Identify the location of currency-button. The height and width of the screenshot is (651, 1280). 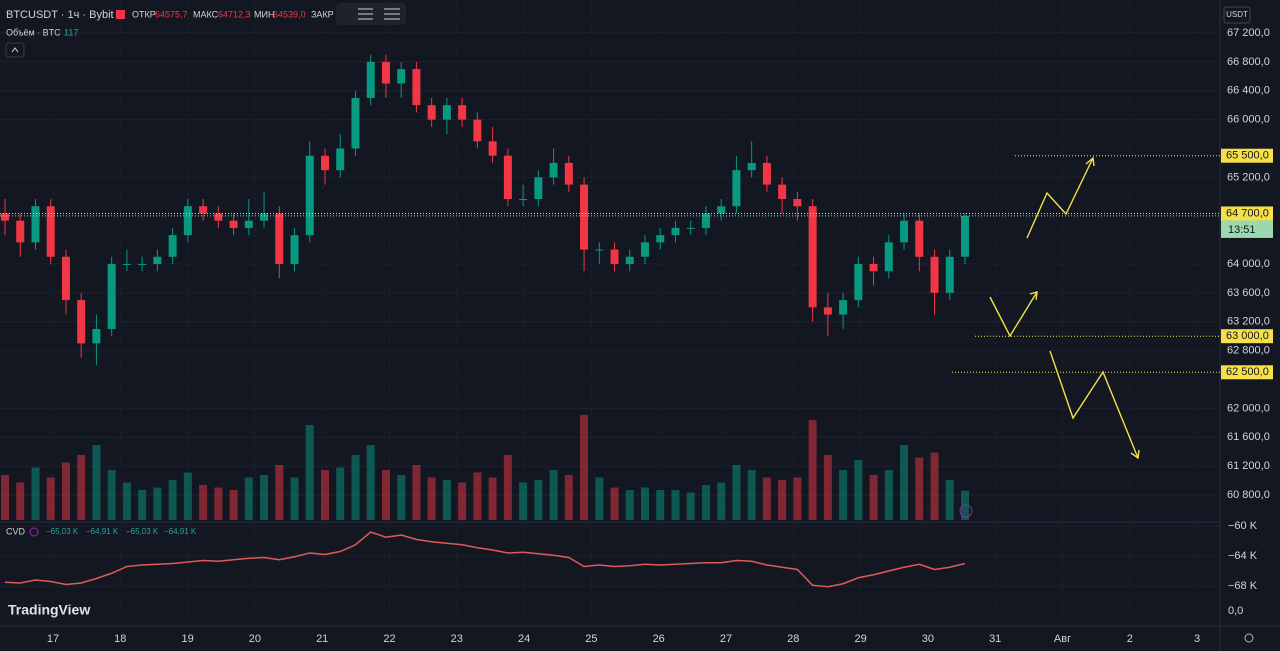
(1237, 15).